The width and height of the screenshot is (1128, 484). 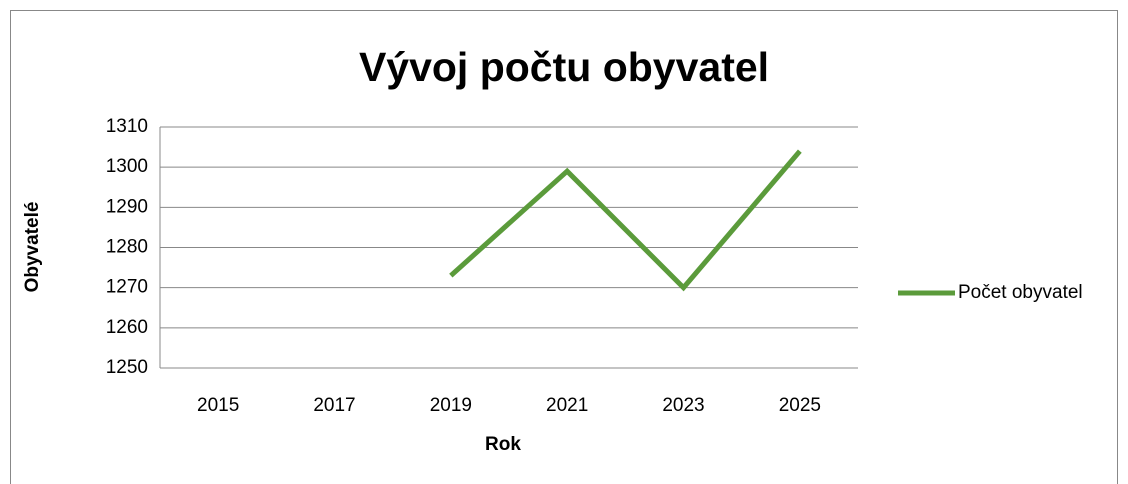 What do you see at coordinates (625, 220) in the screenshot?
I see `data-line` at bounding box center [625, 220].